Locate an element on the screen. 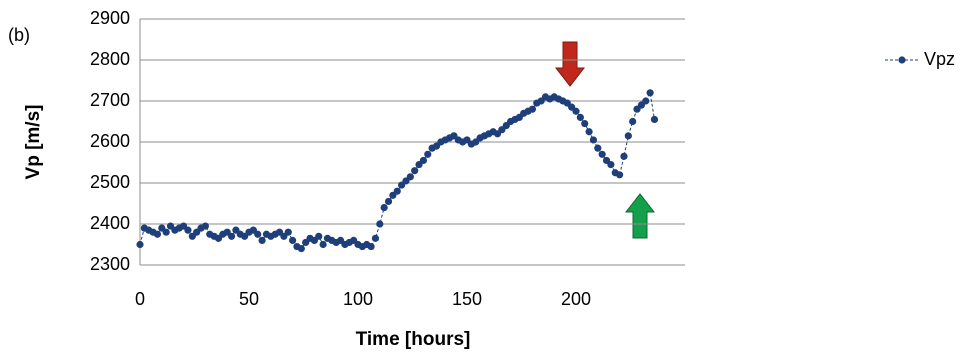  y-tick-label: 2500 is located at coordinates (110, 182).